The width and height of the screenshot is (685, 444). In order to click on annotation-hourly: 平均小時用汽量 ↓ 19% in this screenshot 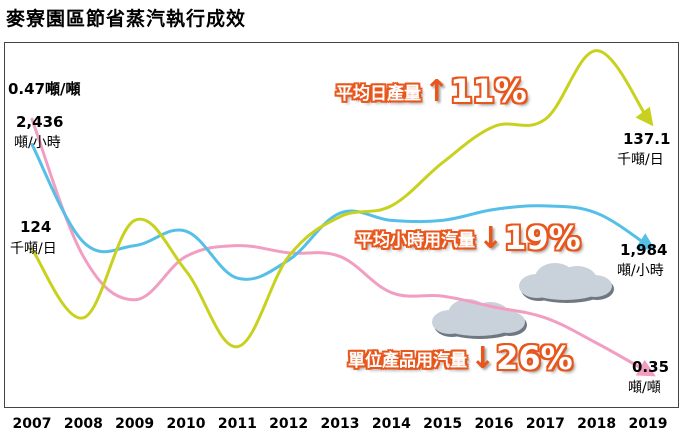, I will do `click(468, 238)`.